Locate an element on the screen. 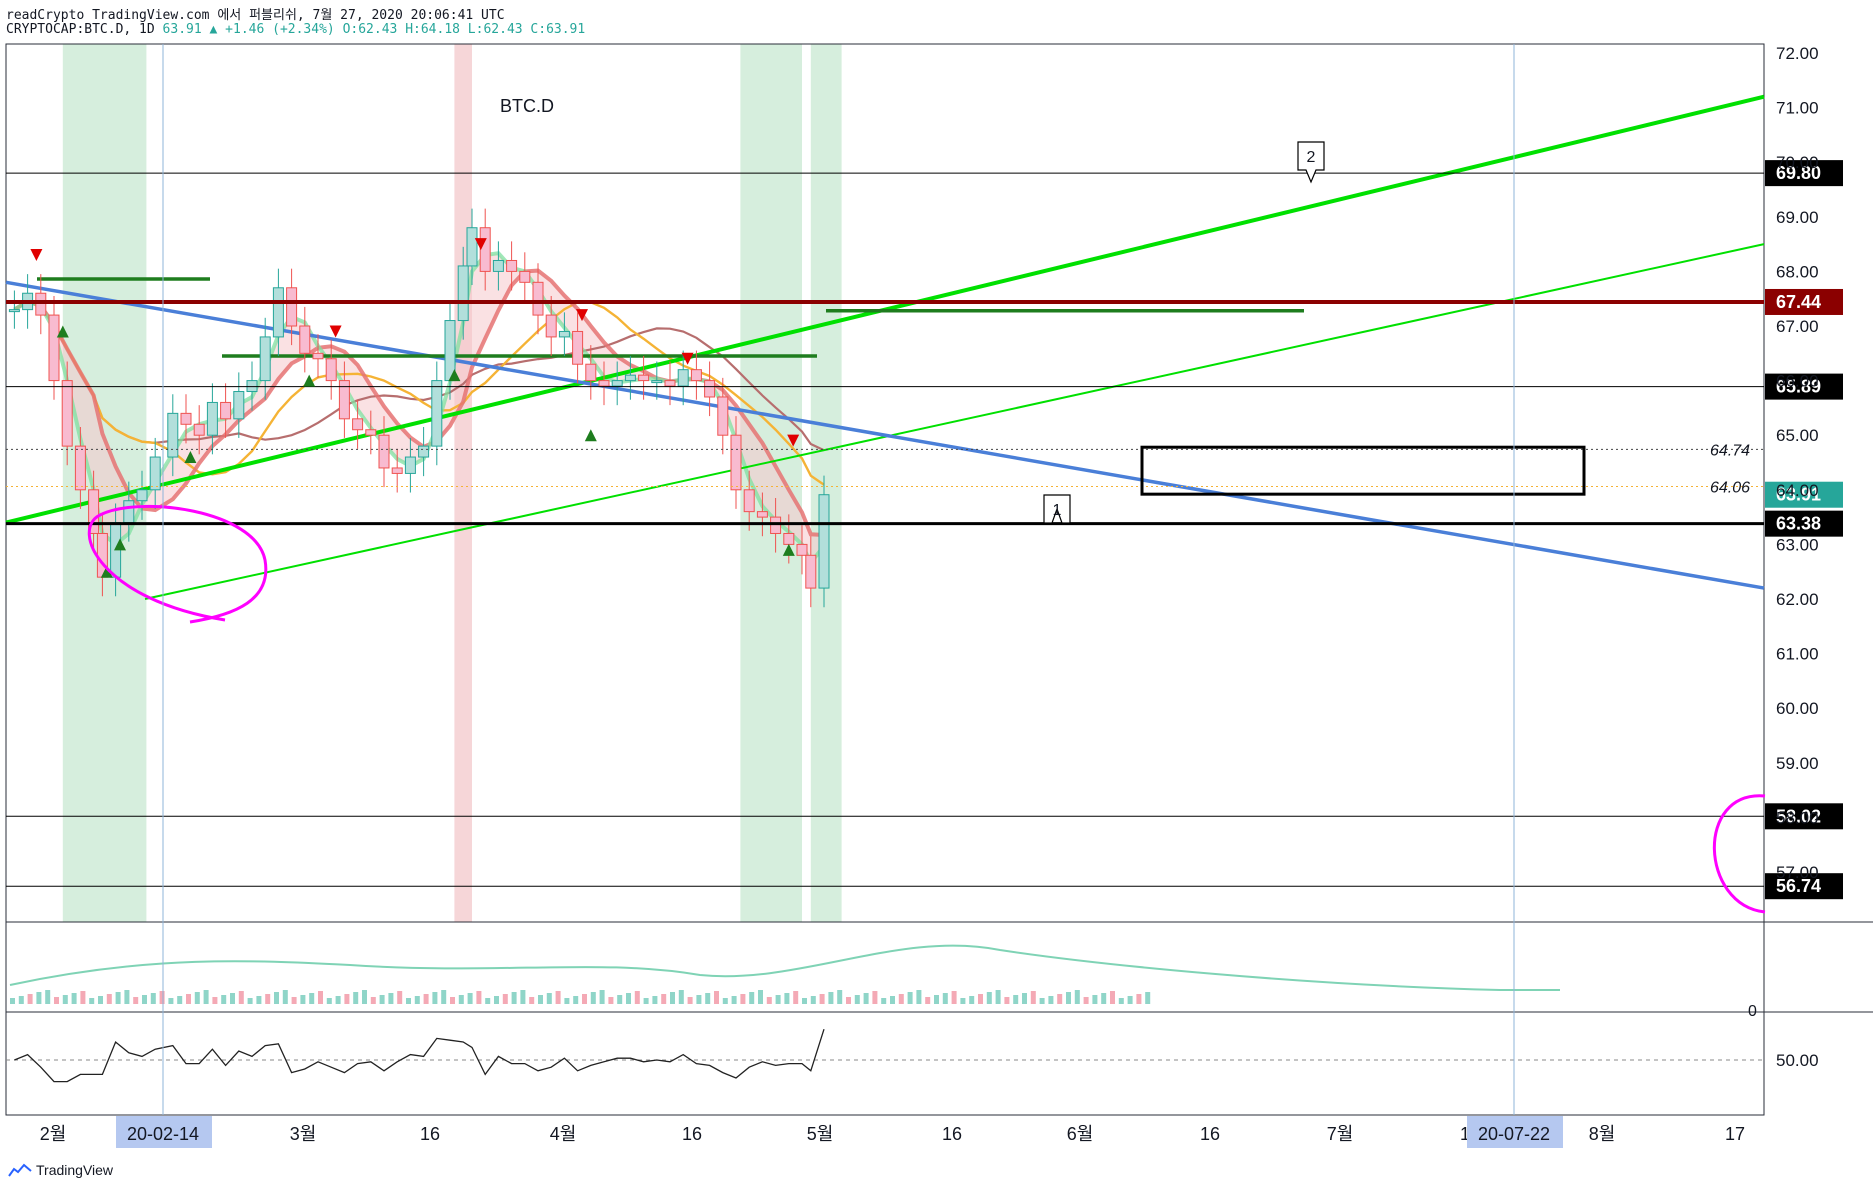 Image resolution: width=1873 pixels, height=1187 pixels. x-tick-7: 6월 is located at coordinates (1080, 1134).